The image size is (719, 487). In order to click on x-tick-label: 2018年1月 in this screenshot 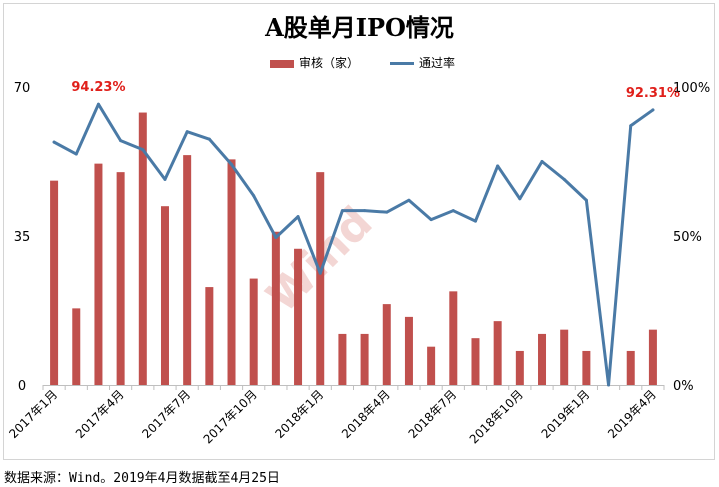, I will do `click(299, 414)`.